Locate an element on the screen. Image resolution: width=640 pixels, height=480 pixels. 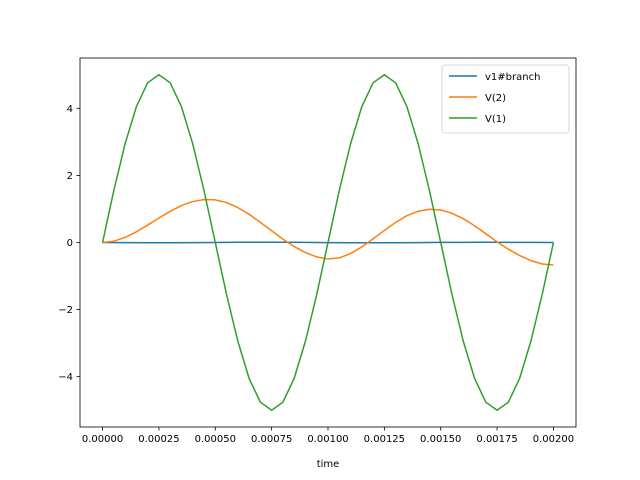
y-tick-label: 0 is located at coordinates (70, 243).